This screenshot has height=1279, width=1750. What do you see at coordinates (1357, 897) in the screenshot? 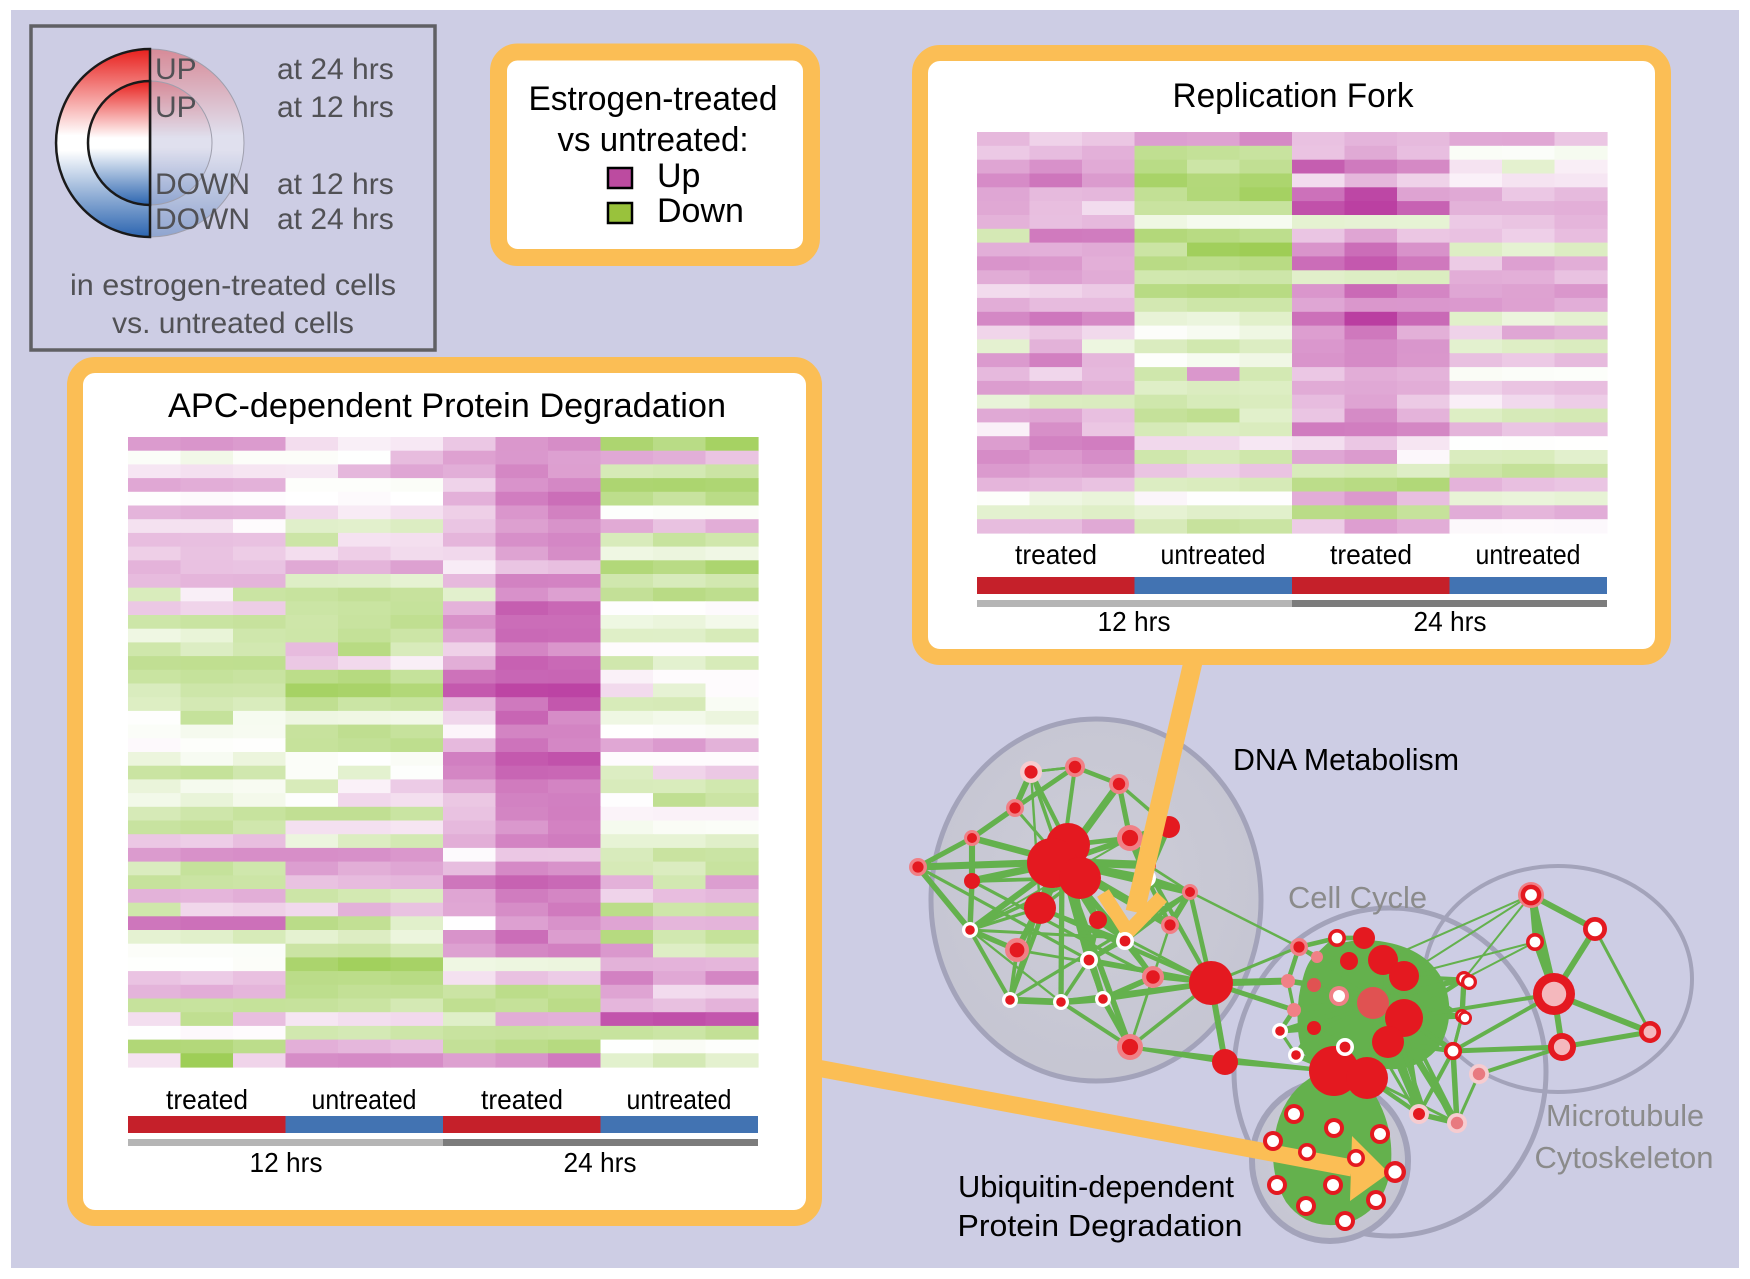
I see `svg-text: Cell Cycle` at bounding box center [1357, 897].